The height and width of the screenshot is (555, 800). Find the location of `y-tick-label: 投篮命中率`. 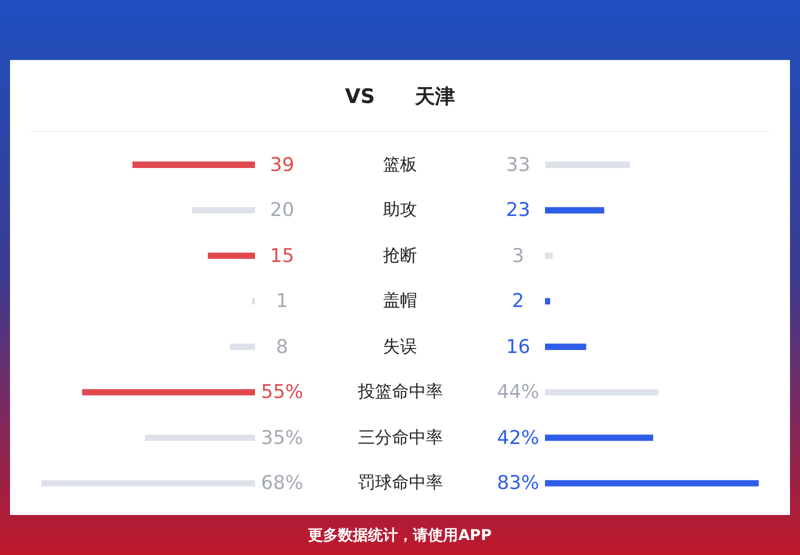

y-tick-label: 投篮命中率 is located at coordinates (400, 392).